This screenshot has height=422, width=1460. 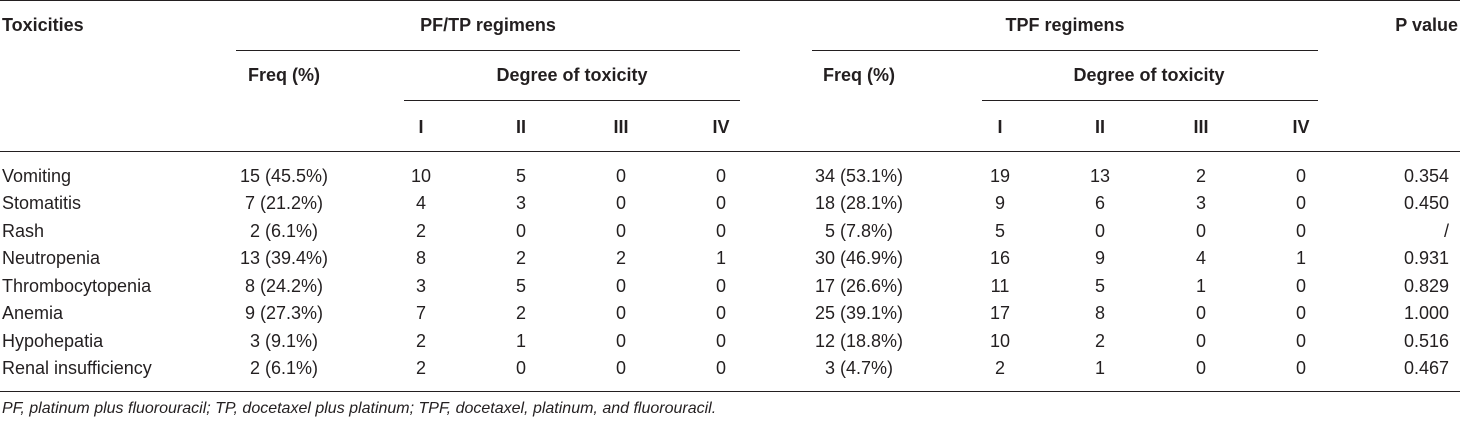 What do you see at coordinates (1000, 176) in the screenshot?
I see `tpf-grade-cell: 19` at bounding box center [1000, 176].